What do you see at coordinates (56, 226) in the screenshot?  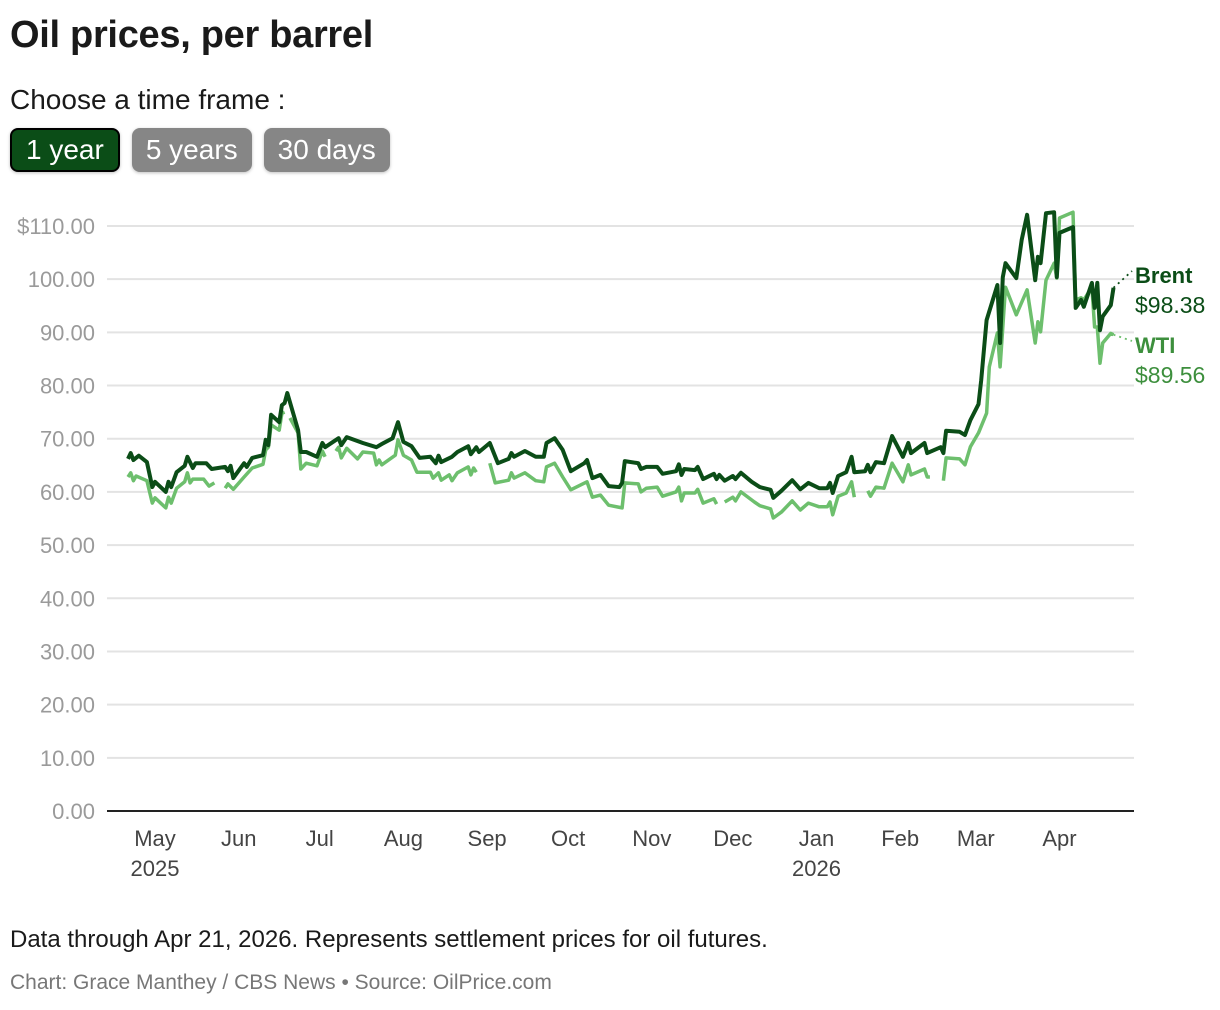 I see `y-tick-label: $110.00` at bounding box center [56, 226].